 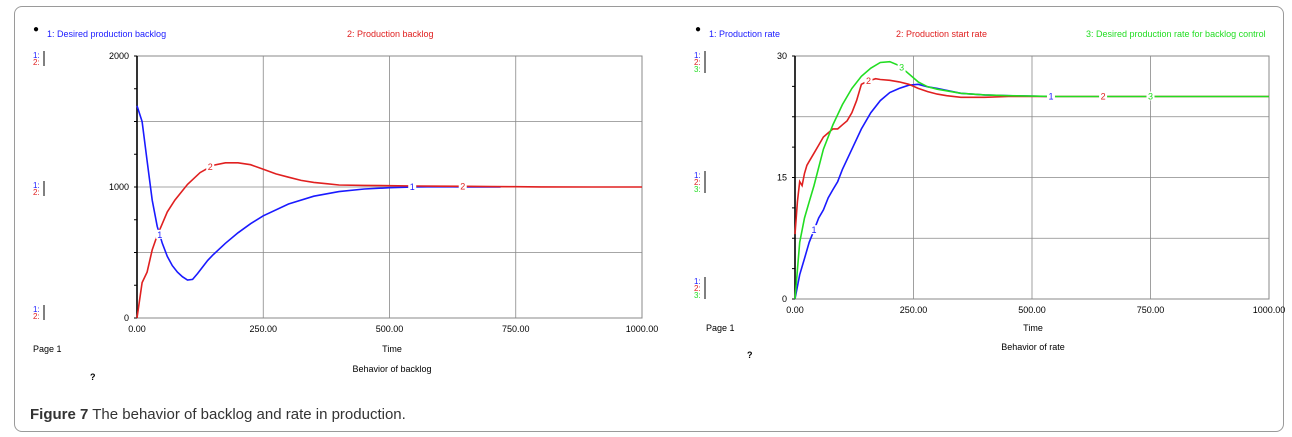 What do you see at coordinates (390, 34) in the screenshot?
I see `legend-series-2: 2: Production backlog` at bounding box center [390, 34].